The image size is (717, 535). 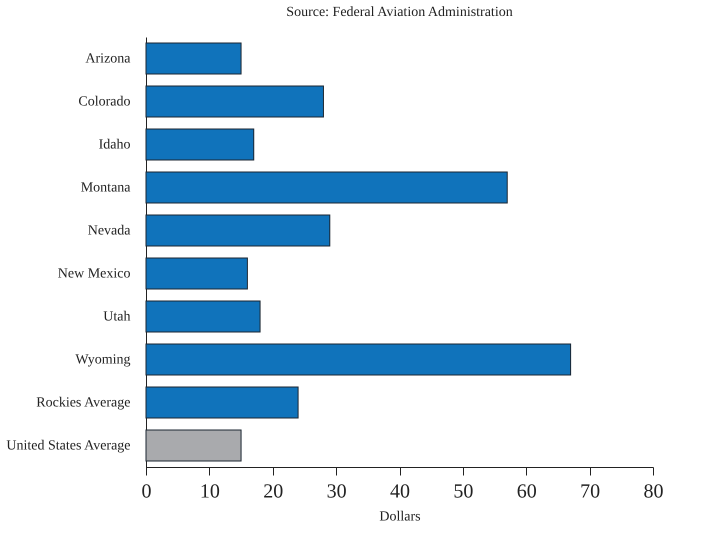 I want to click on x-tick-label: 70, so click(x=590, y=491).